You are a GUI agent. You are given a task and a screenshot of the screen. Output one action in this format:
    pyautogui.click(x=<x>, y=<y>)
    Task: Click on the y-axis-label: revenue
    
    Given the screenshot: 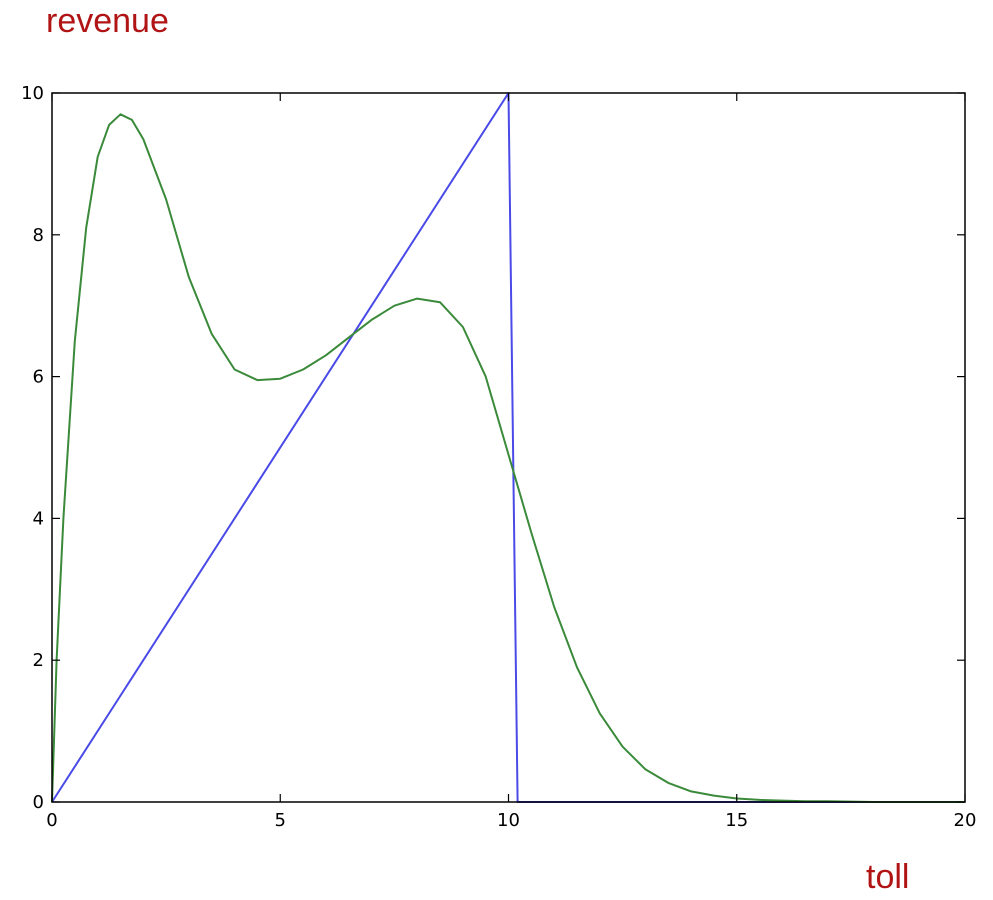 What is the action you would take?
    pyautogui.click(x=107, y=21)
    